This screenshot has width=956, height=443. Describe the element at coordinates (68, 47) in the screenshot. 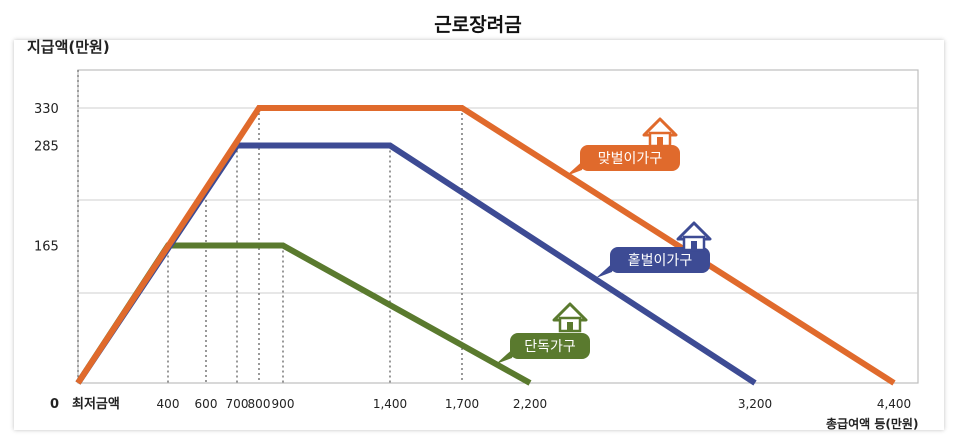

I see `y-axis-title: 지급액(만원)` at that location.